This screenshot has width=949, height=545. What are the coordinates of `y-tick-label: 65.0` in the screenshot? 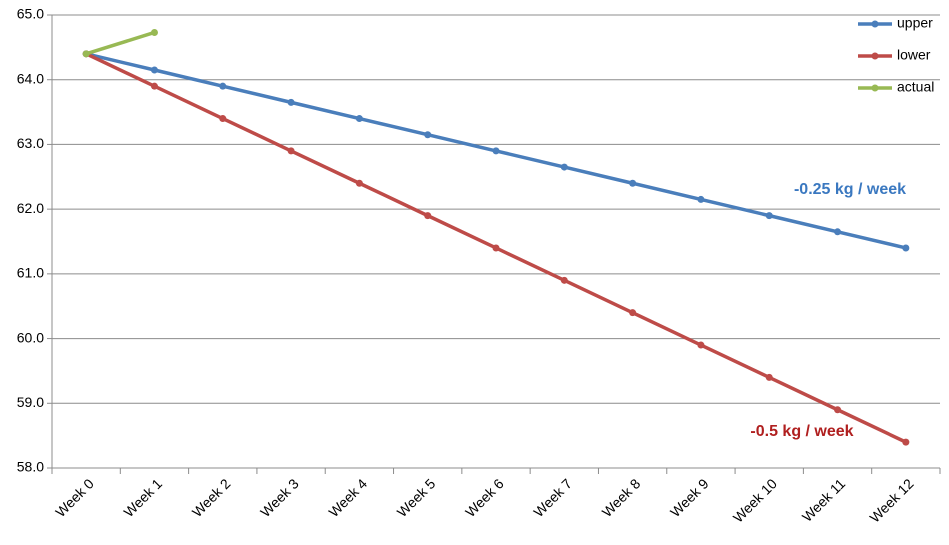 It's located at (30, 14).